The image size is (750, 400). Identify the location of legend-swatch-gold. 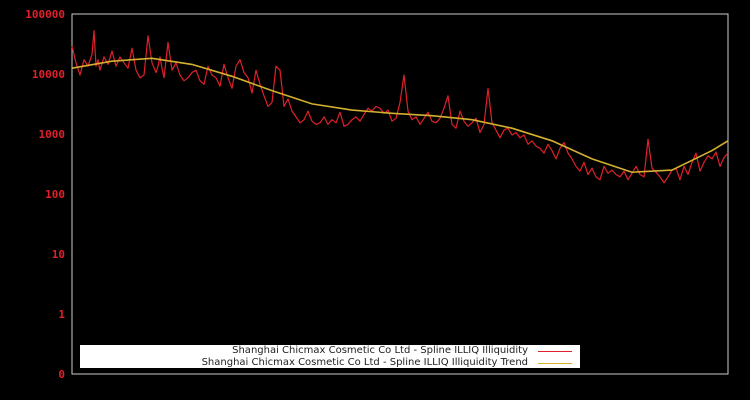
(555, 363).